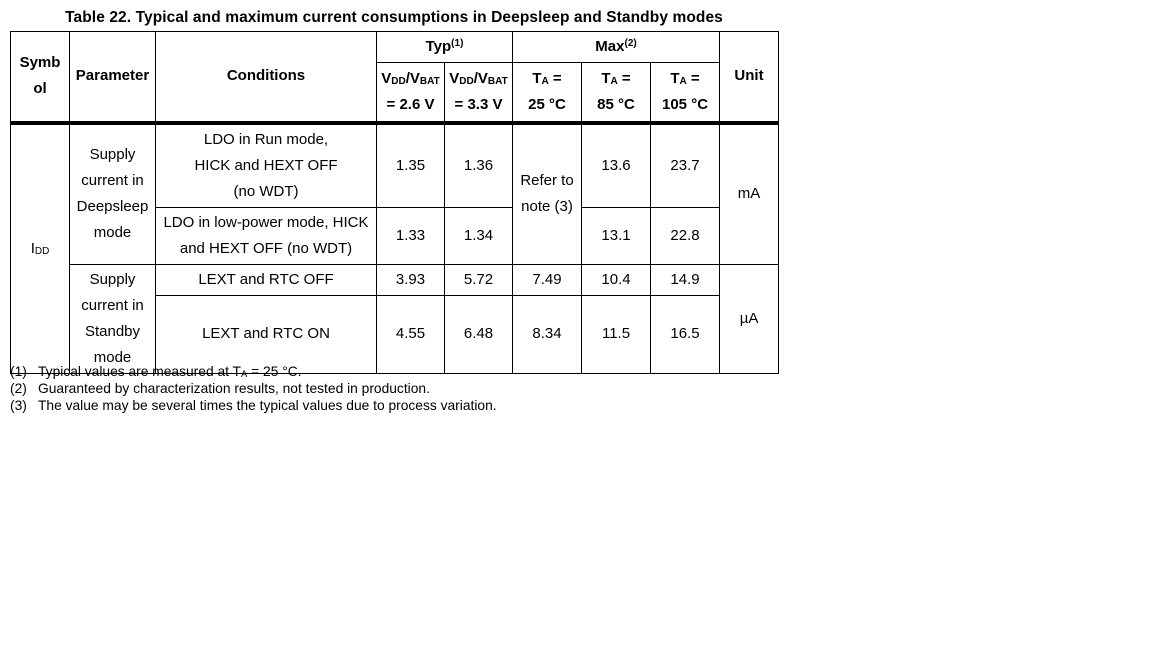 The width and height of the screenshot is (1152, 648). I want to click on header-unit: Unit, so click(749, 77).